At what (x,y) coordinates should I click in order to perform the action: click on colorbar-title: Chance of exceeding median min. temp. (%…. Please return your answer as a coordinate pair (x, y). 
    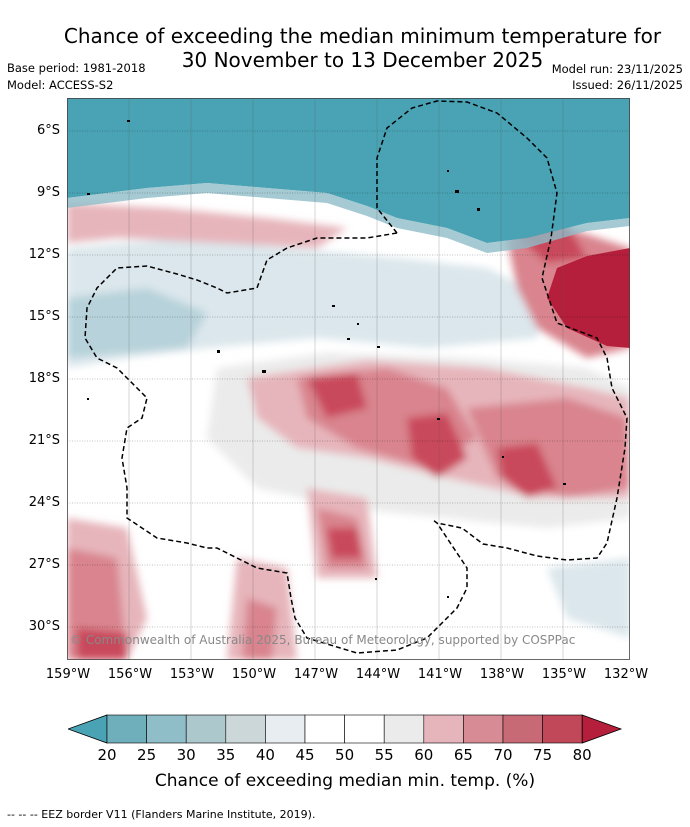
    Looking at the image, I should click on (345, 781).